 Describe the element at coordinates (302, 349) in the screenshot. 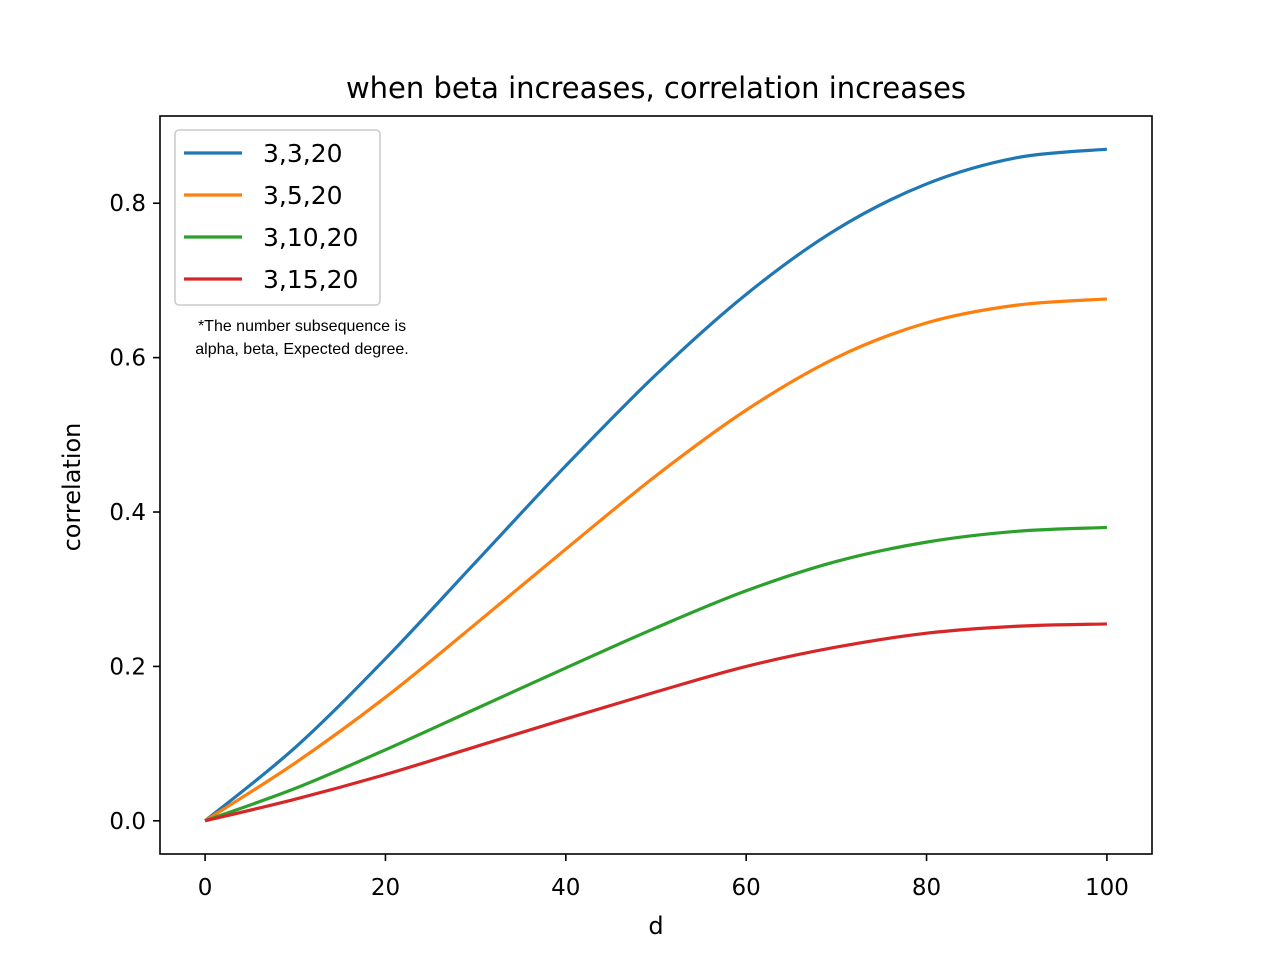

I see `note-line-2: alpha, beta, Expected degree.` at that location.